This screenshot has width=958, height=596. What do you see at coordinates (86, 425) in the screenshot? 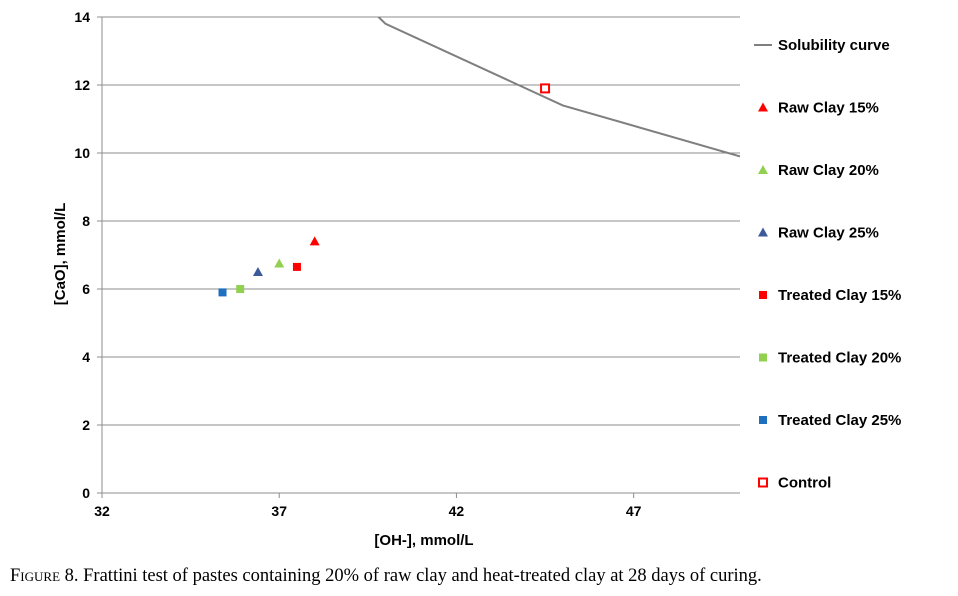
I see `y-tick-label: 2` at bounding box center [86, 425].